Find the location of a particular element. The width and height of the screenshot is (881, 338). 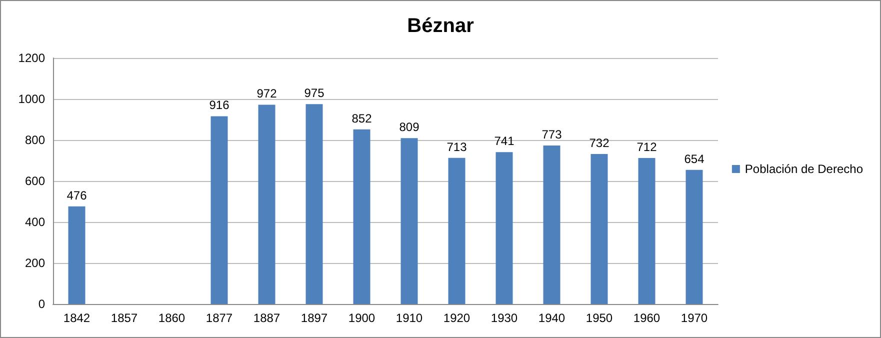

data-label: 712 is located at coordinates (647, 147).